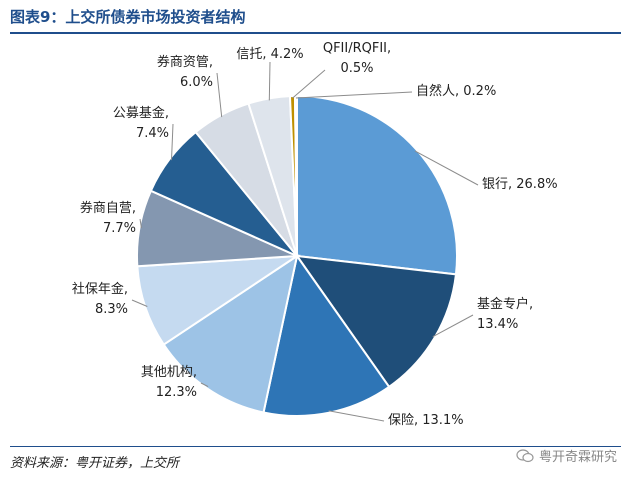 The width and height of the screenshot is (631, 482). What do you see at coordinates (520, 184) in the screenshot?
I see `slice-label-1: 银行, 26.8%` at bounding box center [520, 184].